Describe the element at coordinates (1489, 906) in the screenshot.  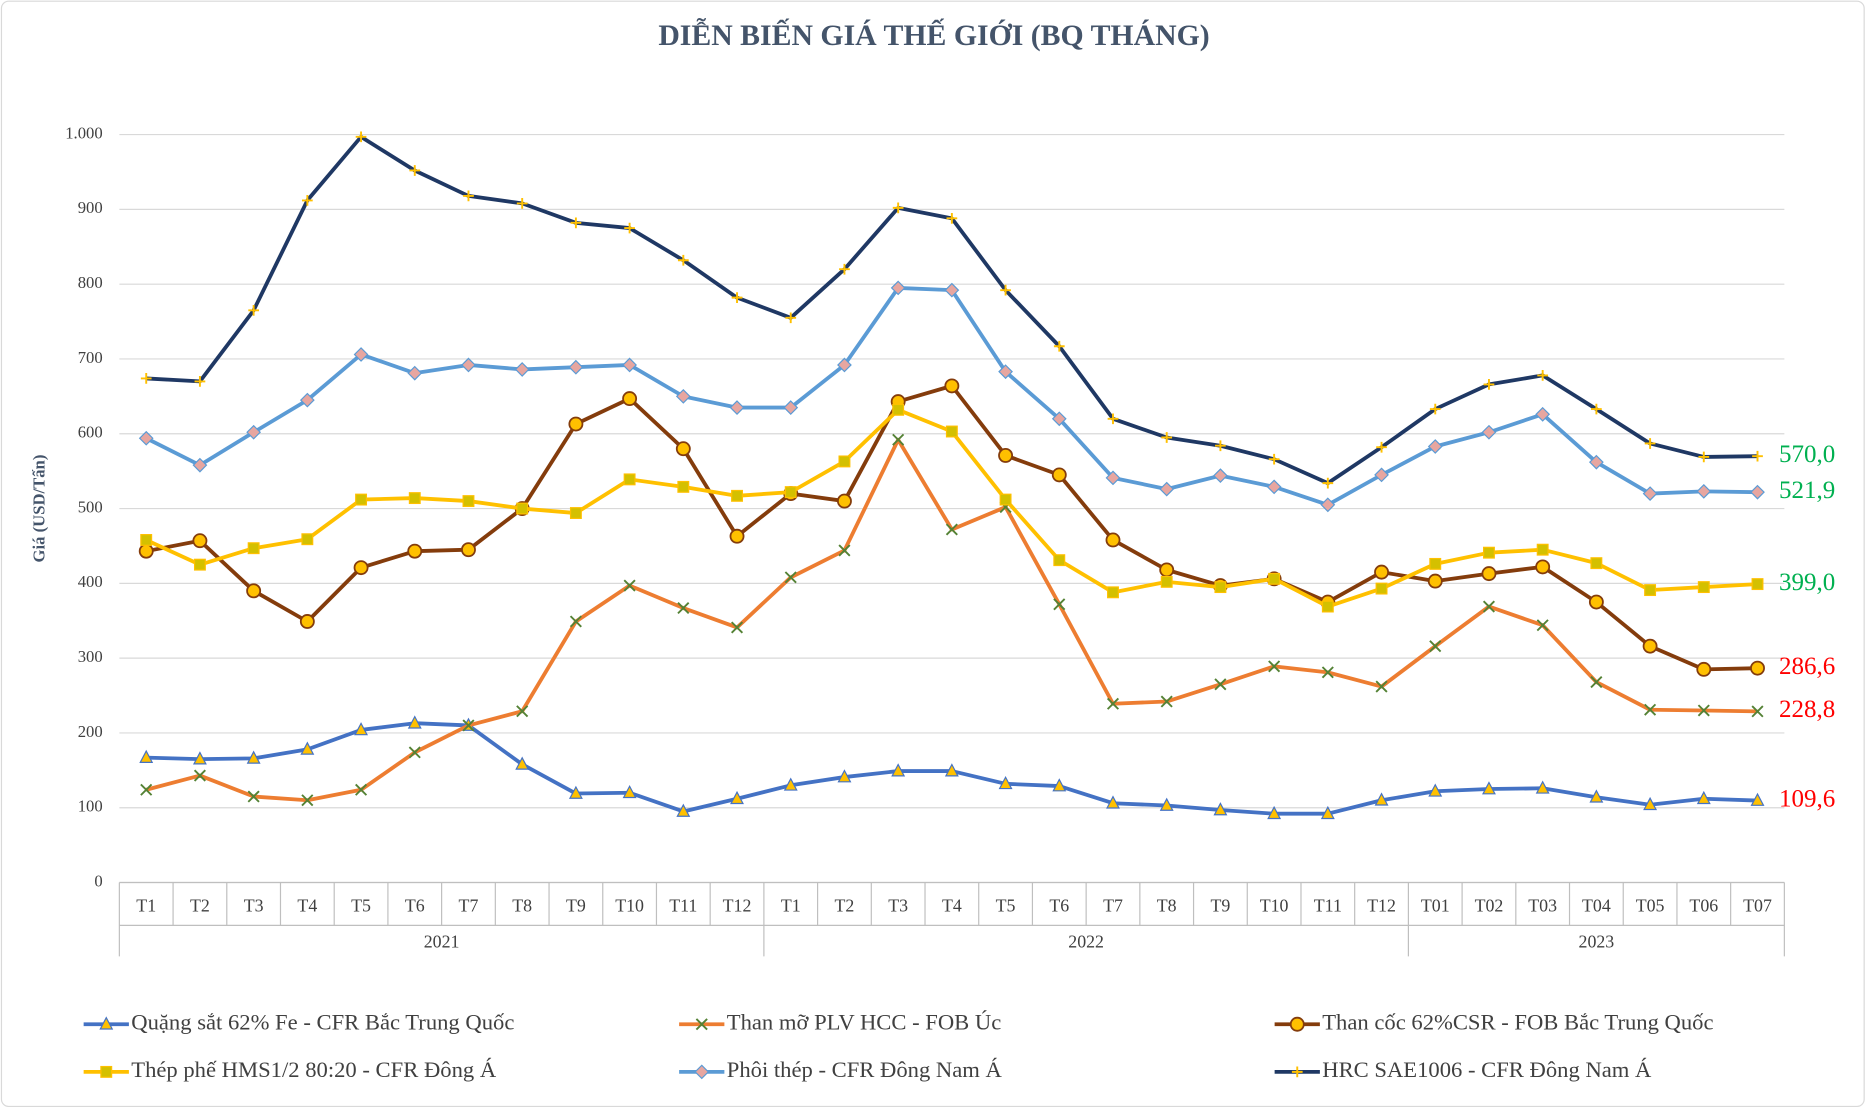
I see `x-tick-label: T02` at that location.